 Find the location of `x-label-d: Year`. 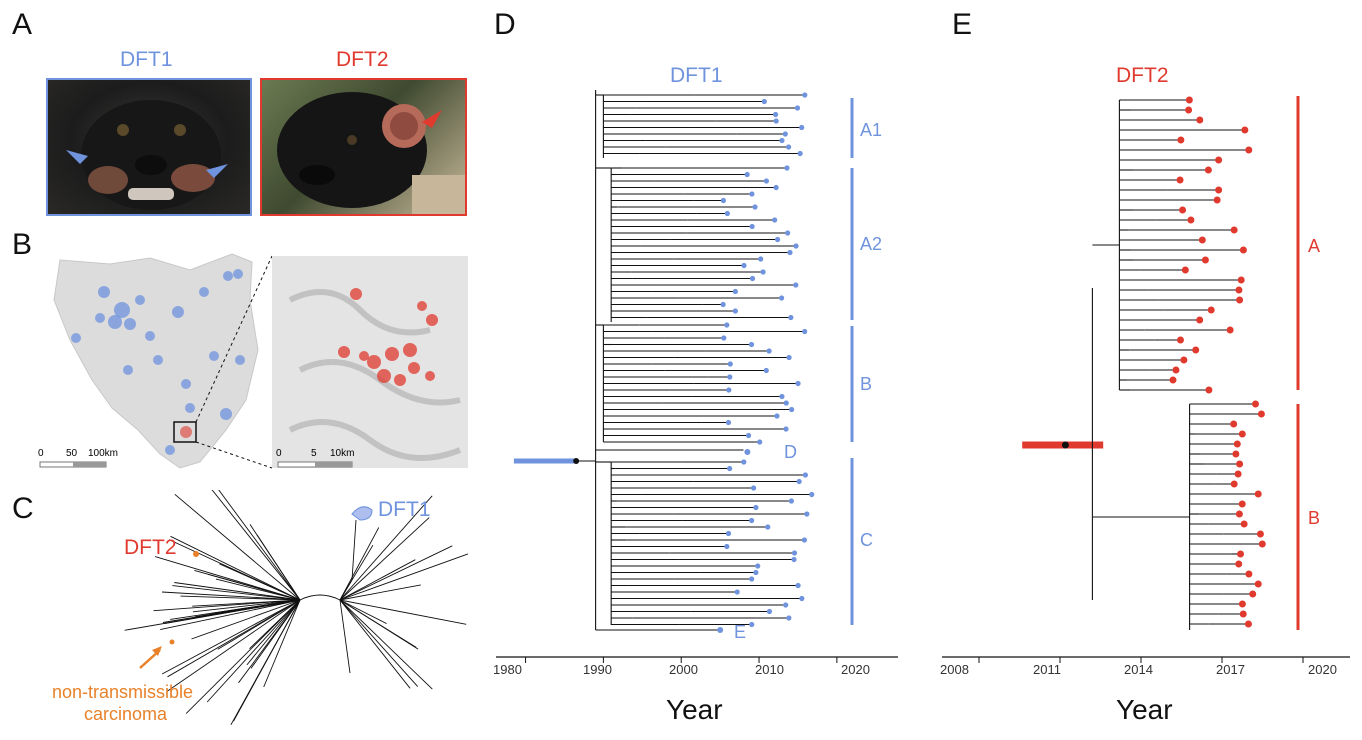

x-label-d: Year is located at coordinates (694, 709).